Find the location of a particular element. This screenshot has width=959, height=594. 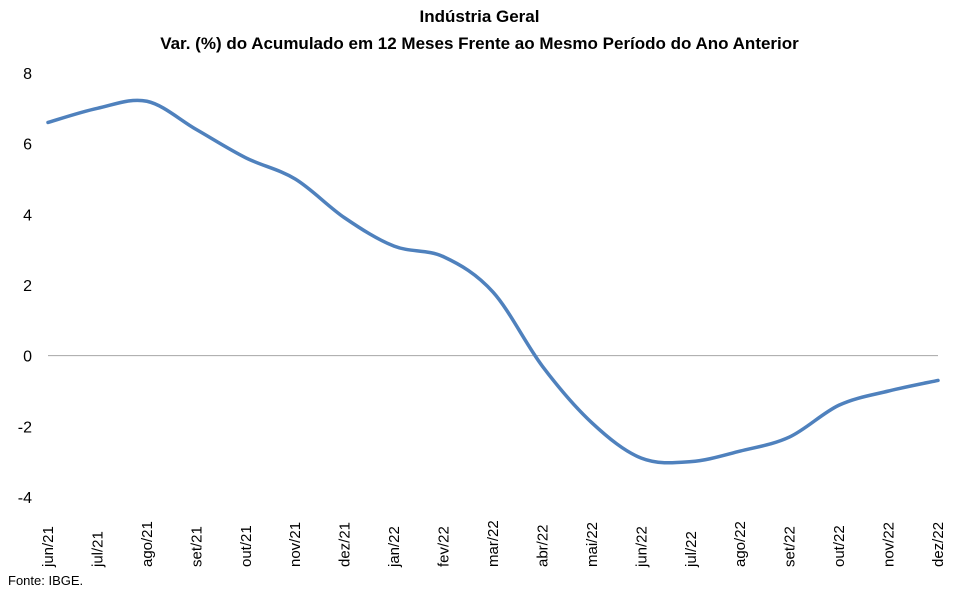

x-tick-label: nov/21 is located at coordinates (295, 544).